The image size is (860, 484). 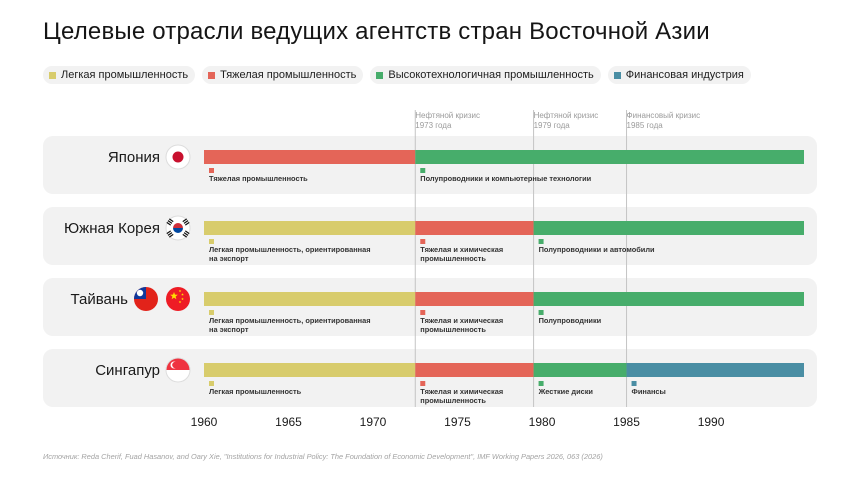 I want to click on flag-moon-cut, so click(x=175, y=365).